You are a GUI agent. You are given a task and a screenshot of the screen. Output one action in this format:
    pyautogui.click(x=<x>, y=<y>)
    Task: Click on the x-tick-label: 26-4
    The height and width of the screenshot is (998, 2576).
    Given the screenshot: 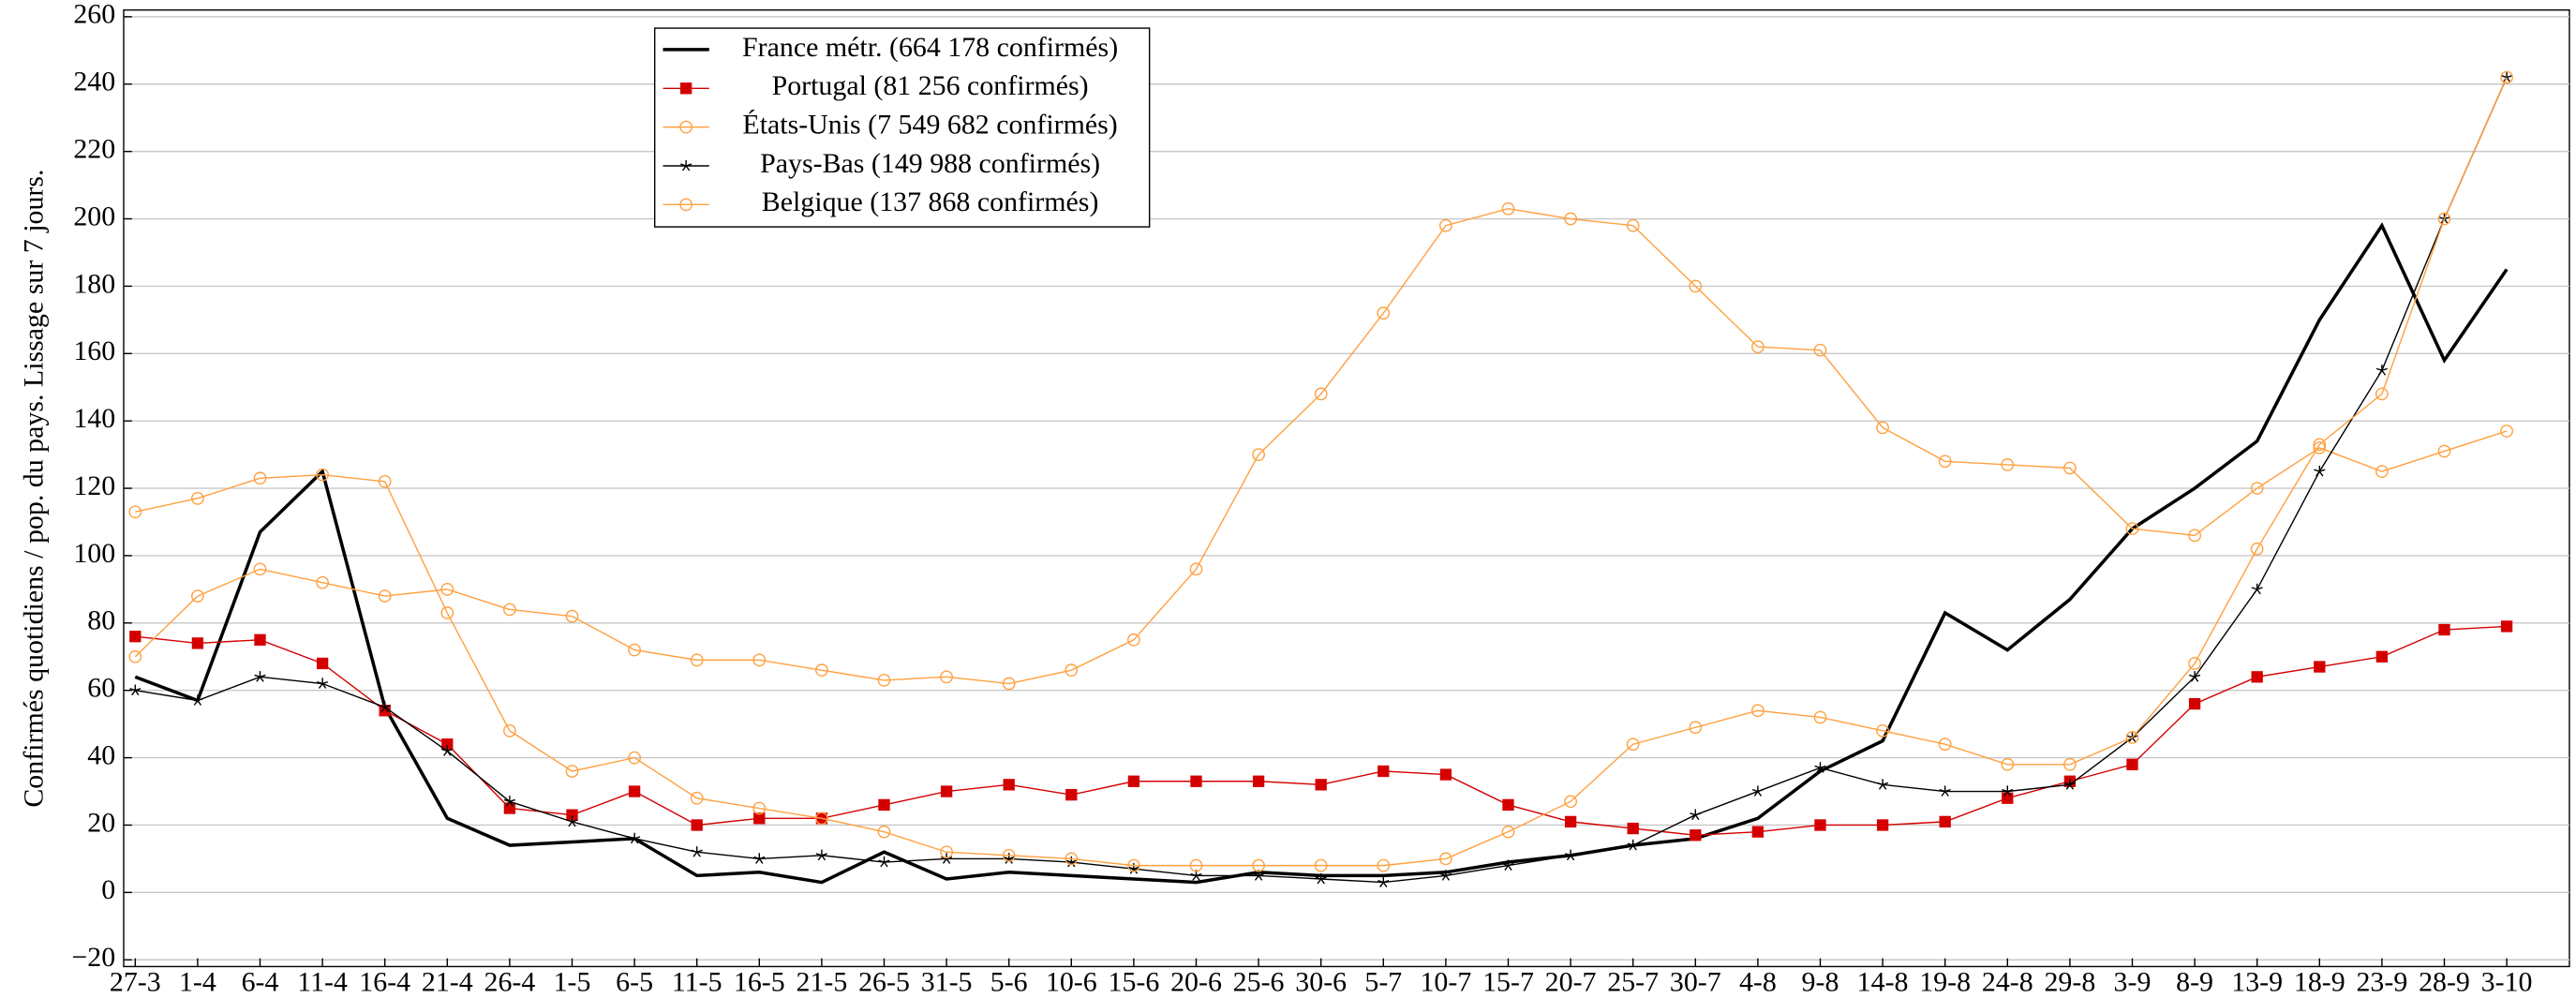 What is the action you would take?
    pyautogui.click(x=509, y=983)
    